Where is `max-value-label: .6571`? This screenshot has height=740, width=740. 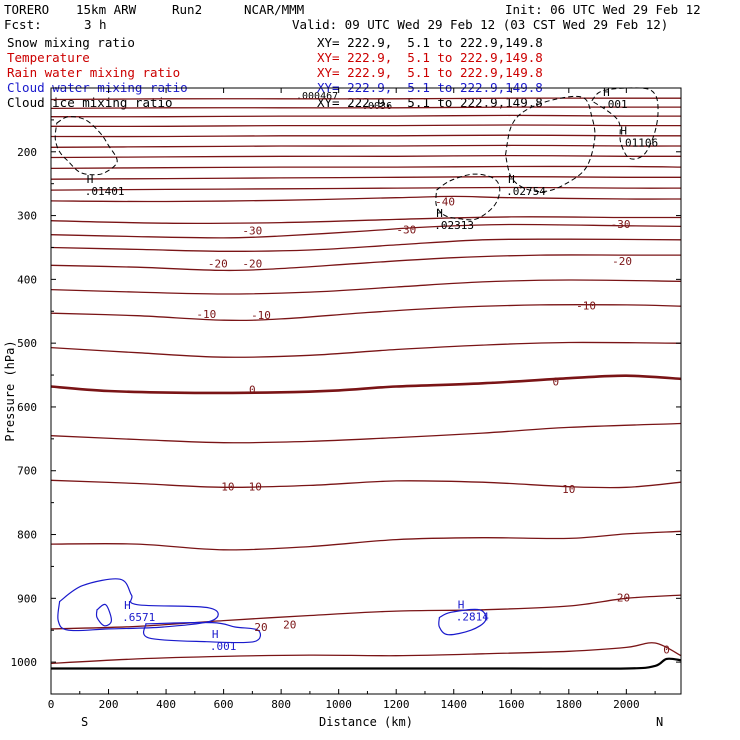 max-value-label: .6571 is located at coordinates (138, 617).